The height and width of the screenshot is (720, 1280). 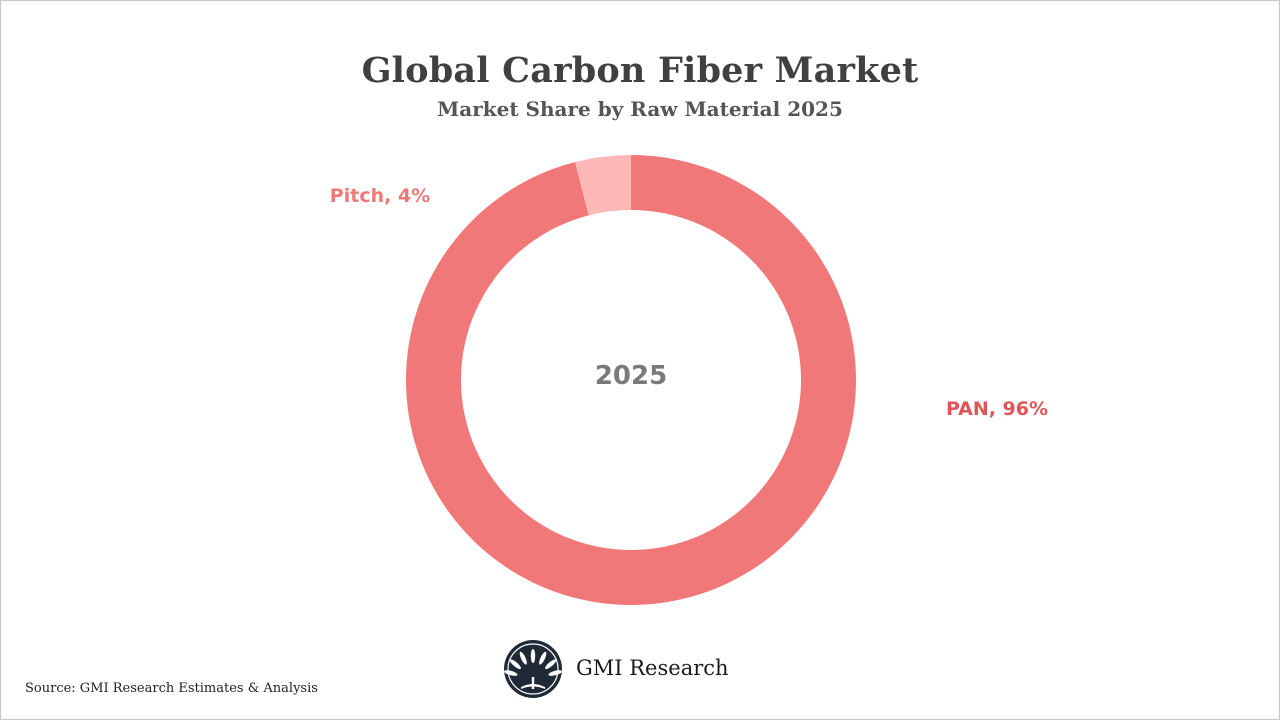 What do you see at coordinates (997, 409) in the screenshot?
I see `data-label-pan: PAN, 96%` at bounding box center [997, 409].